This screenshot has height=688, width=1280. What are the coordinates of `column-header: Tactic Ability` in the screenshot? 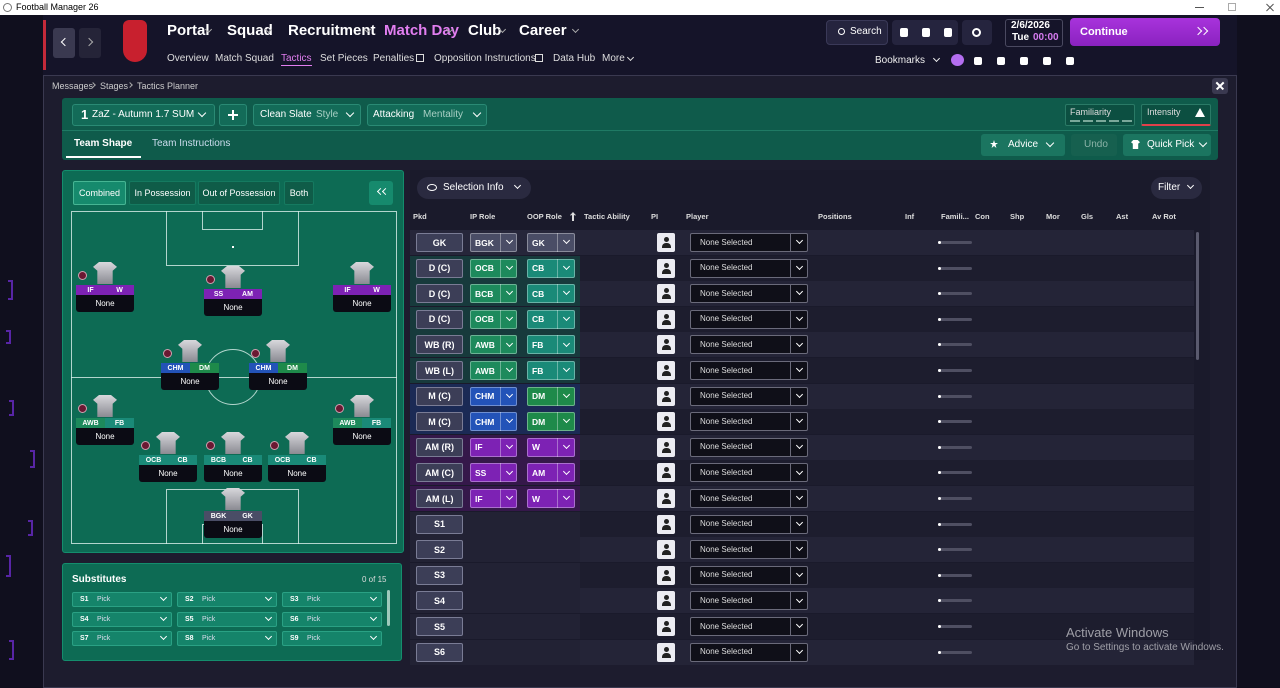 It's located at (607, 216).